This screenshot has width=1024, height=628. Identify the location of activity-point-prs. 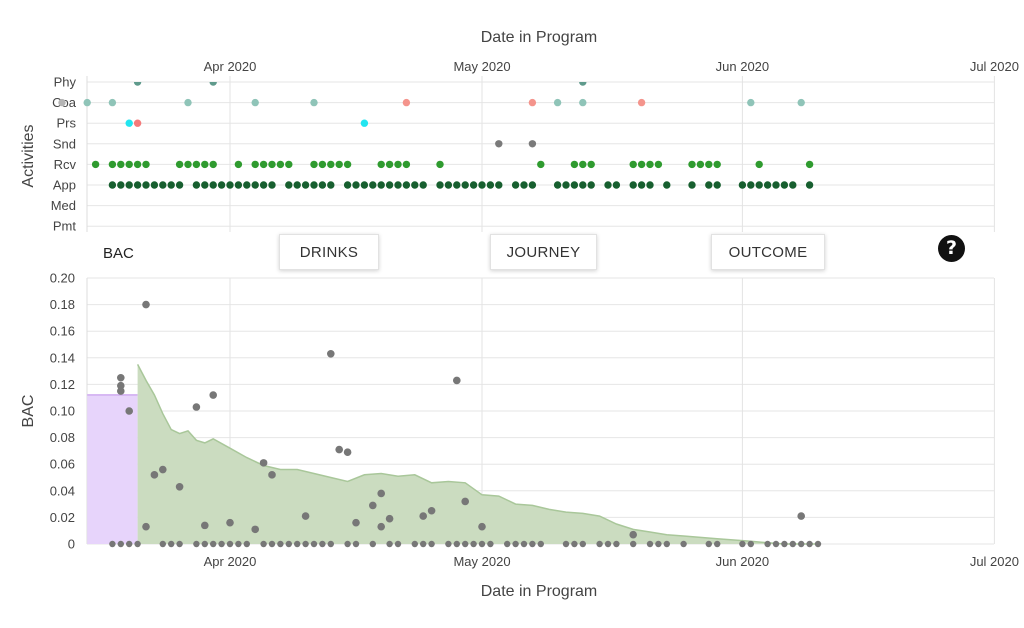
(129, 123).